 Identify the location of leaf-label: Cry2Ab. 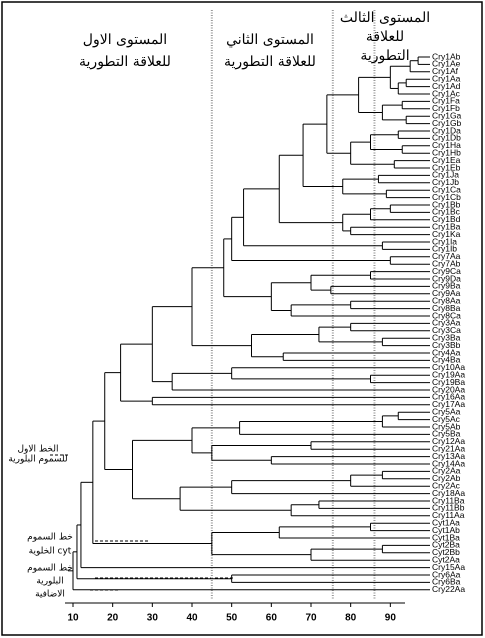
(446, 478).